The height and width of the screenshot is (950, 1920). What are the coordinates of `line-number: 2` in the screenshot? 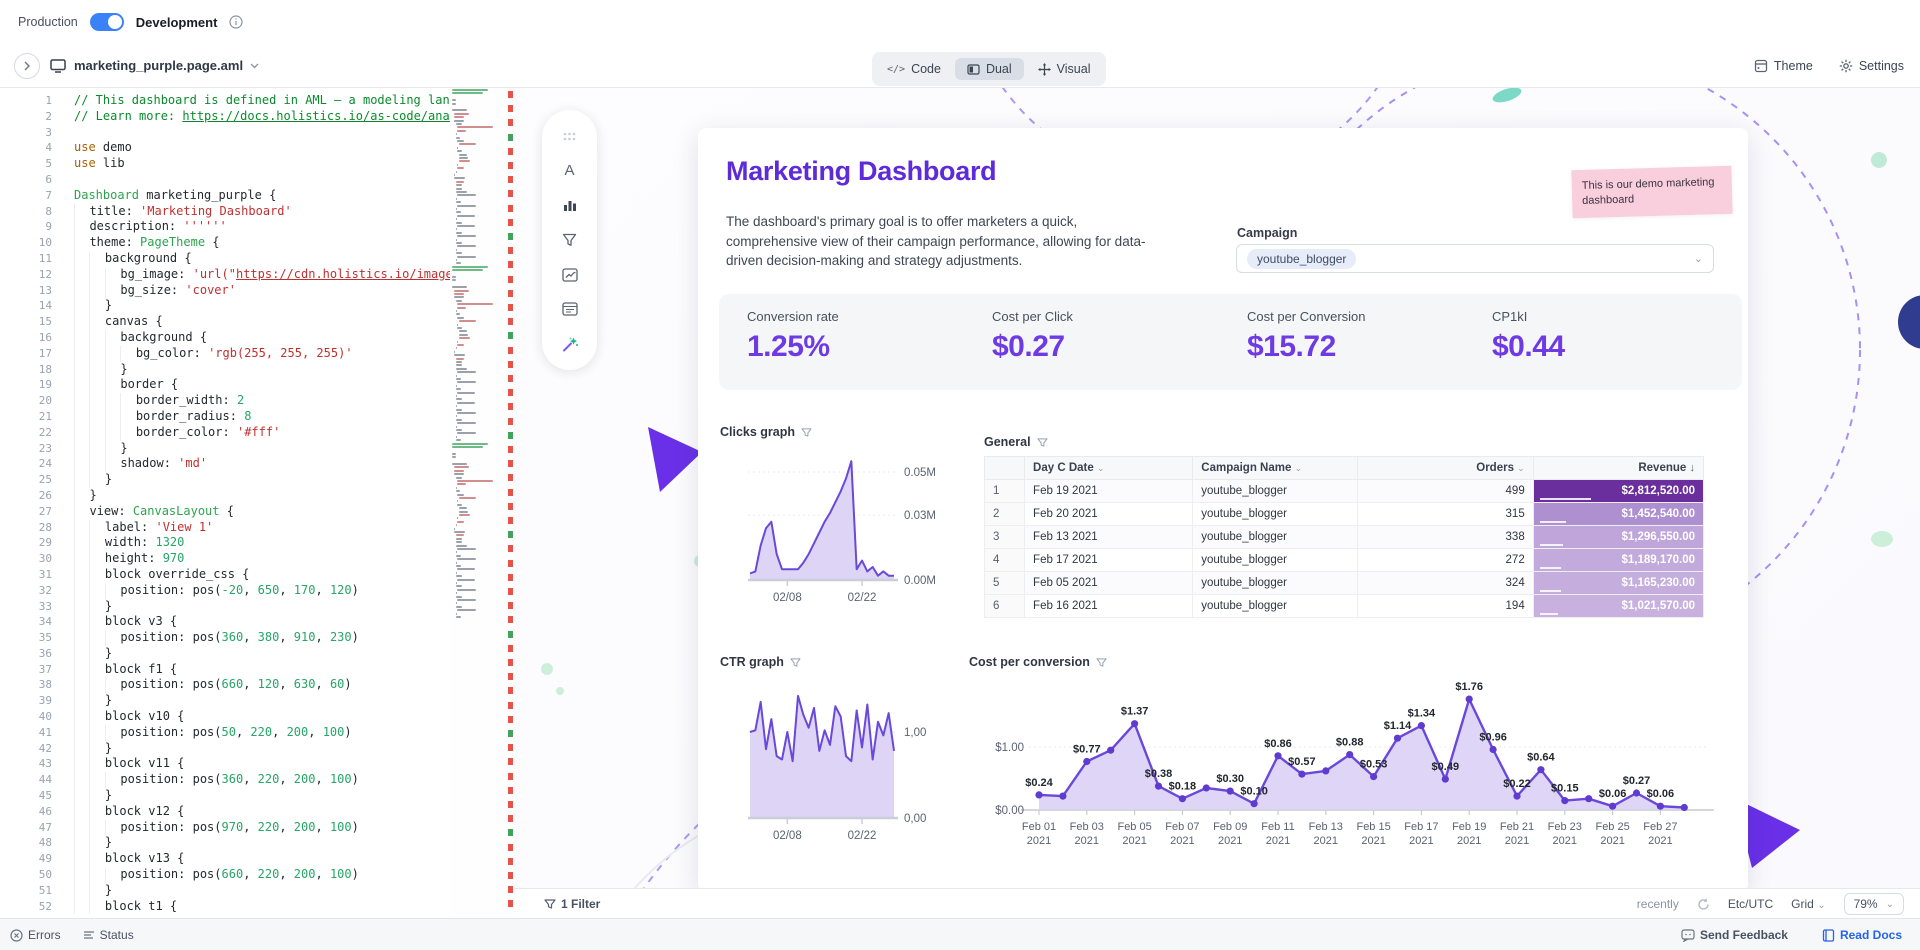 It's located at (48, 116).